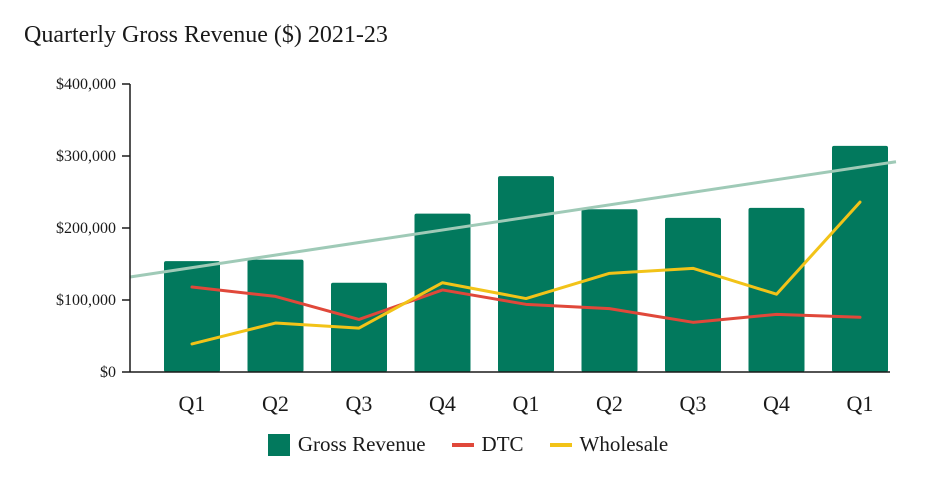  Describe the element at coordinates (502, 444) in the screenshot. I see `legend-label: DTC` at that location.